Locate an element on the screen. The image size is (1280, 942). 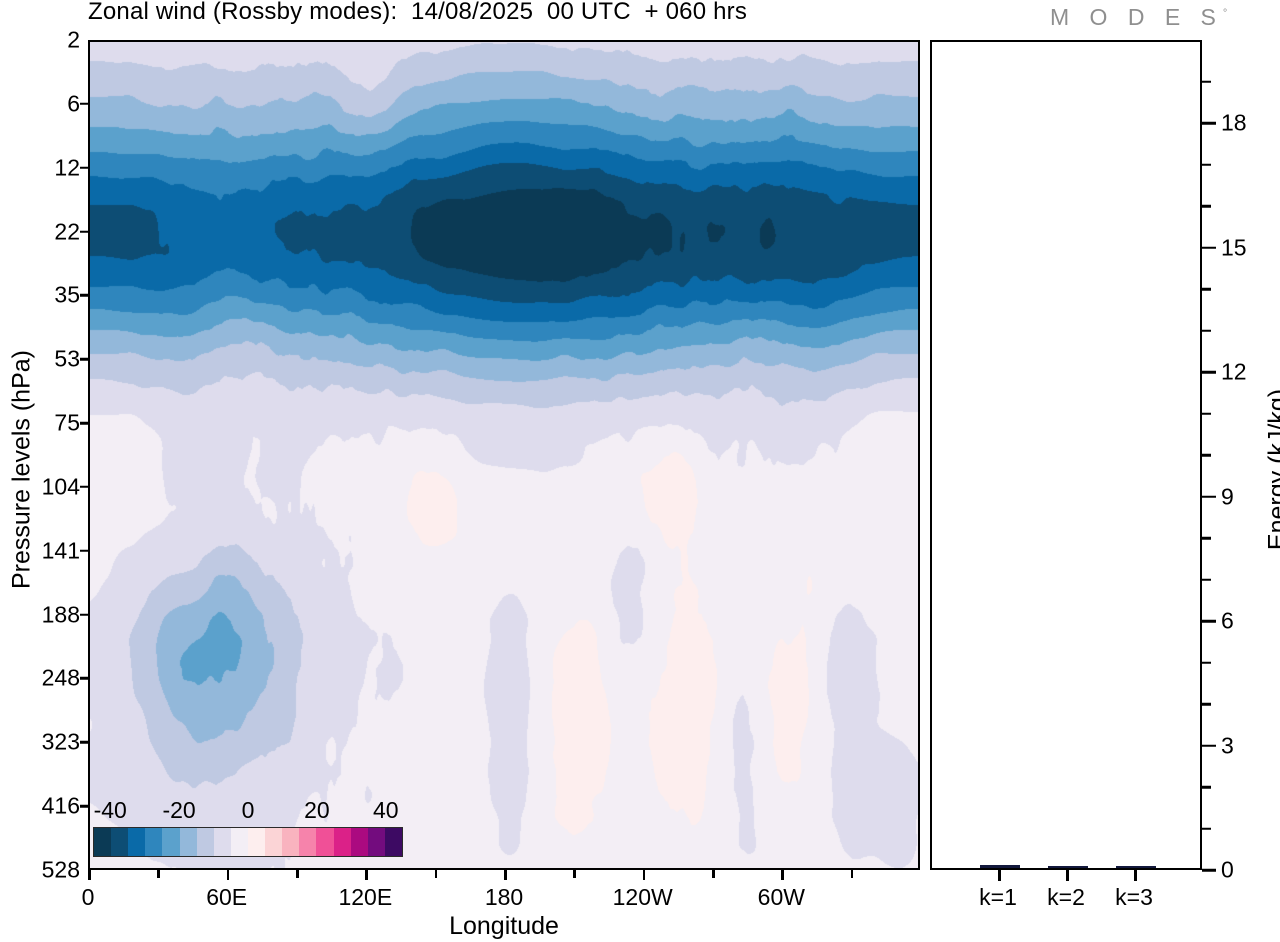
pressure-tick-label: 2 is located at coordinates (73, 39).